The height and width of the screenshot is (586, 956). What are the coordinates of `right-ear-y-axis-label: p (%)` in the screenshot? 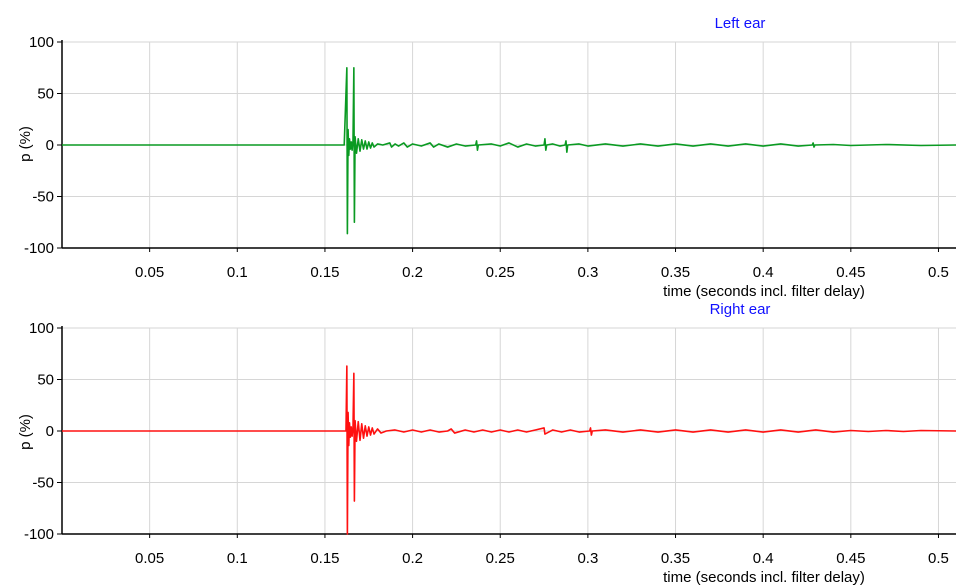 It's located at (25, 432).